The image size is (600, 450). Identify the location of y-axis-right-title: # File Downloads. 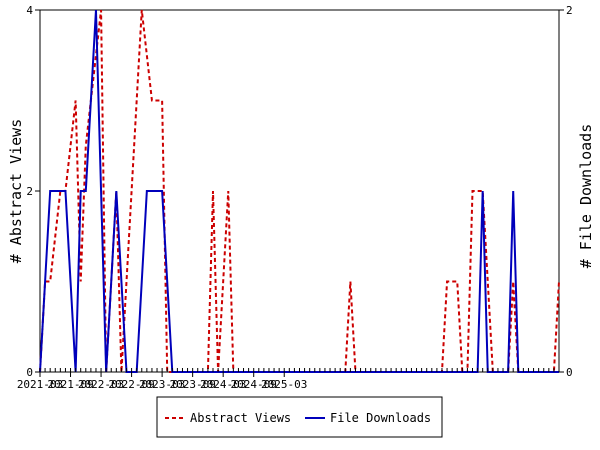
(586, 196).